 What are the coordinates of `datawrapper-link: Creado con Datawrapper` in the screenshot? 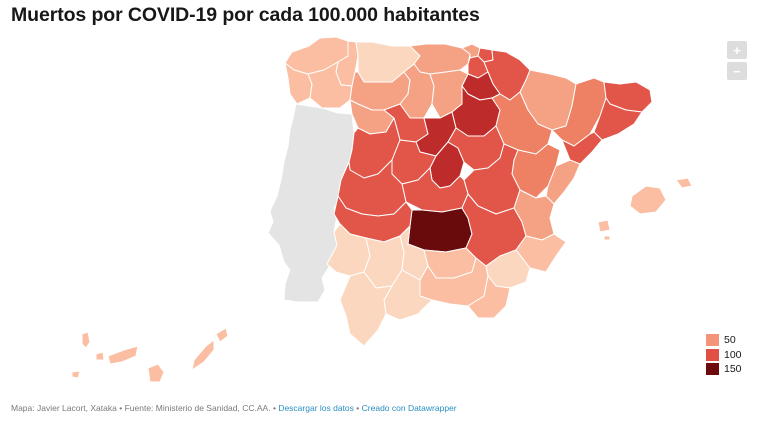 It's located at (409, 408).